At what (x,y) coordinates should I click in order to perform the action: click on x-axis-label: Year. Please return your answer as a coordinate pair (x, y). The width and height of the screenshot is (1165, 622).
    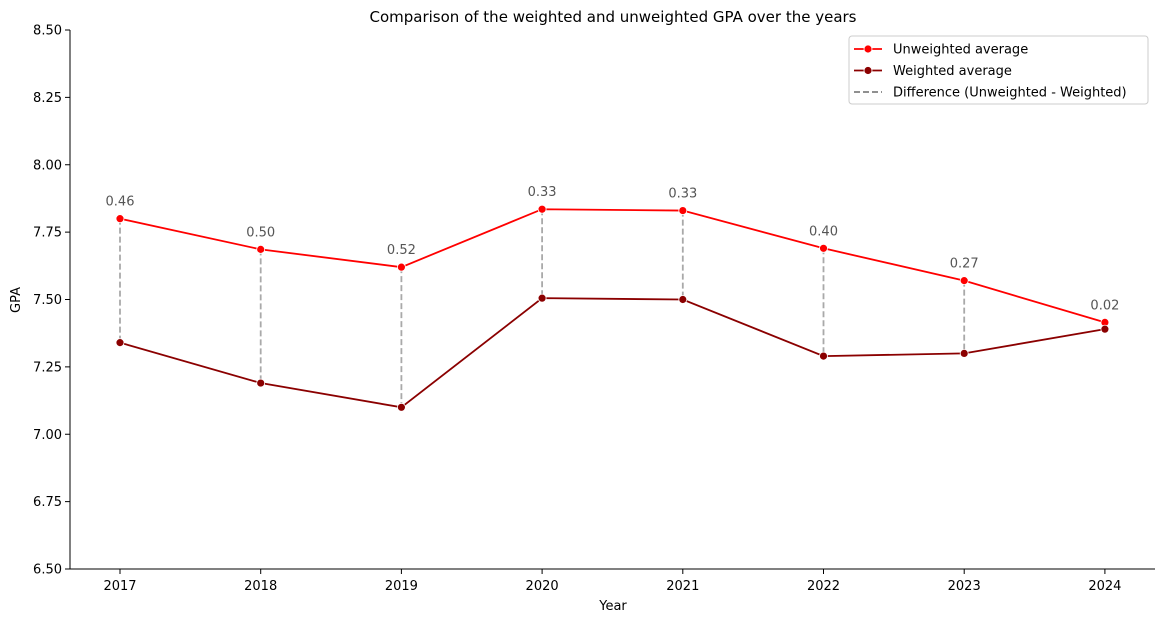
    Looking at the image, I should click on (612, 606).